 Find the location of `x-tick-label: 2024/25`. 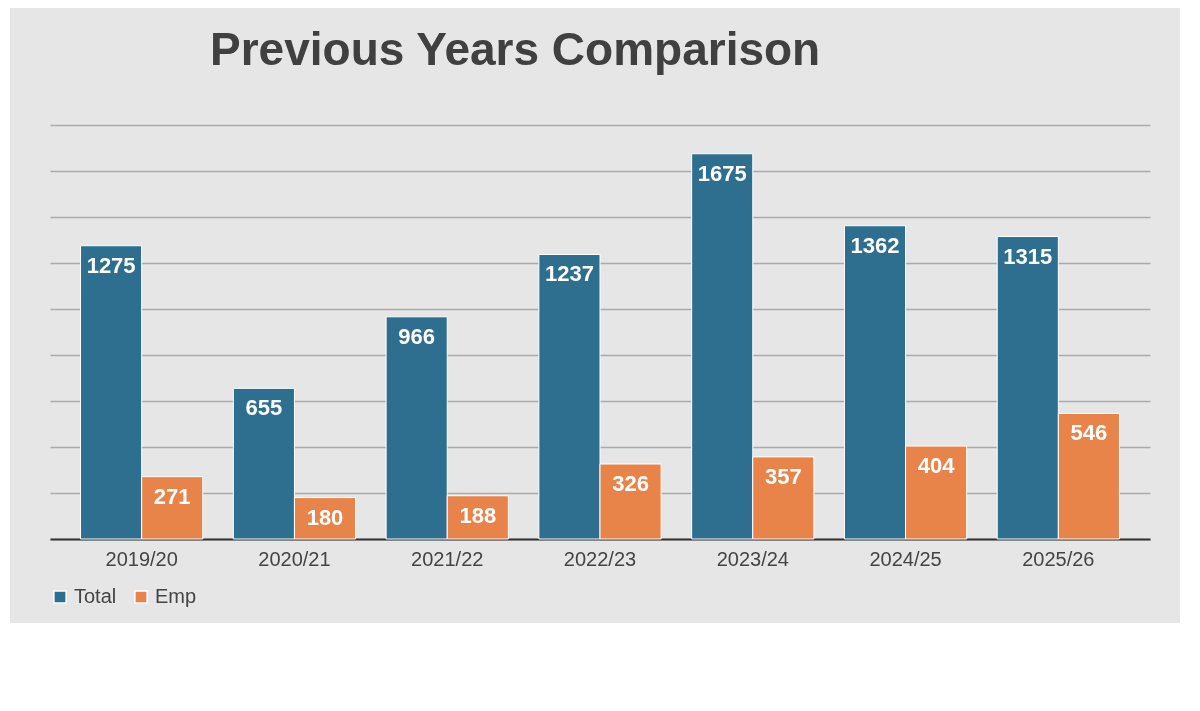

x-tick-label: 2024/25 is located at coordinates (905, 558).